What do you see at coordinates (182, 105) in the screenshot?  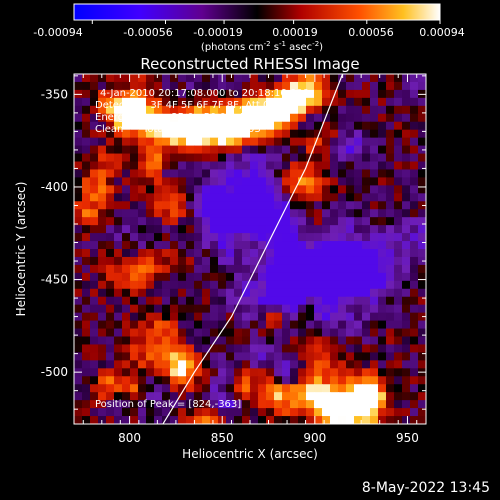 I see `detectors-annotation: Detectors: 3F 4F 5F 6F 7F 8F, Att 0` at bounding box center [182, 105].